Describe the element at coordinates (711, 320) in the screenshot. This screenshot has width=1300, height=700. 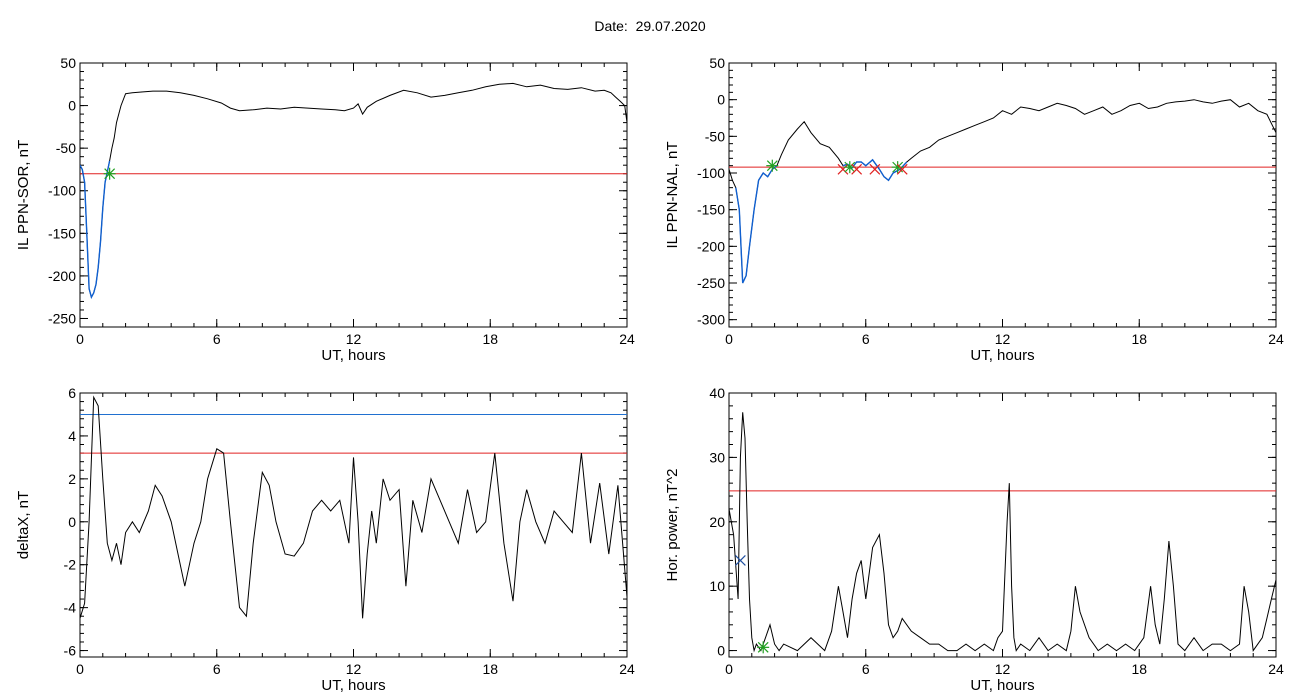
I see `y-tick-label: -300` at that location.